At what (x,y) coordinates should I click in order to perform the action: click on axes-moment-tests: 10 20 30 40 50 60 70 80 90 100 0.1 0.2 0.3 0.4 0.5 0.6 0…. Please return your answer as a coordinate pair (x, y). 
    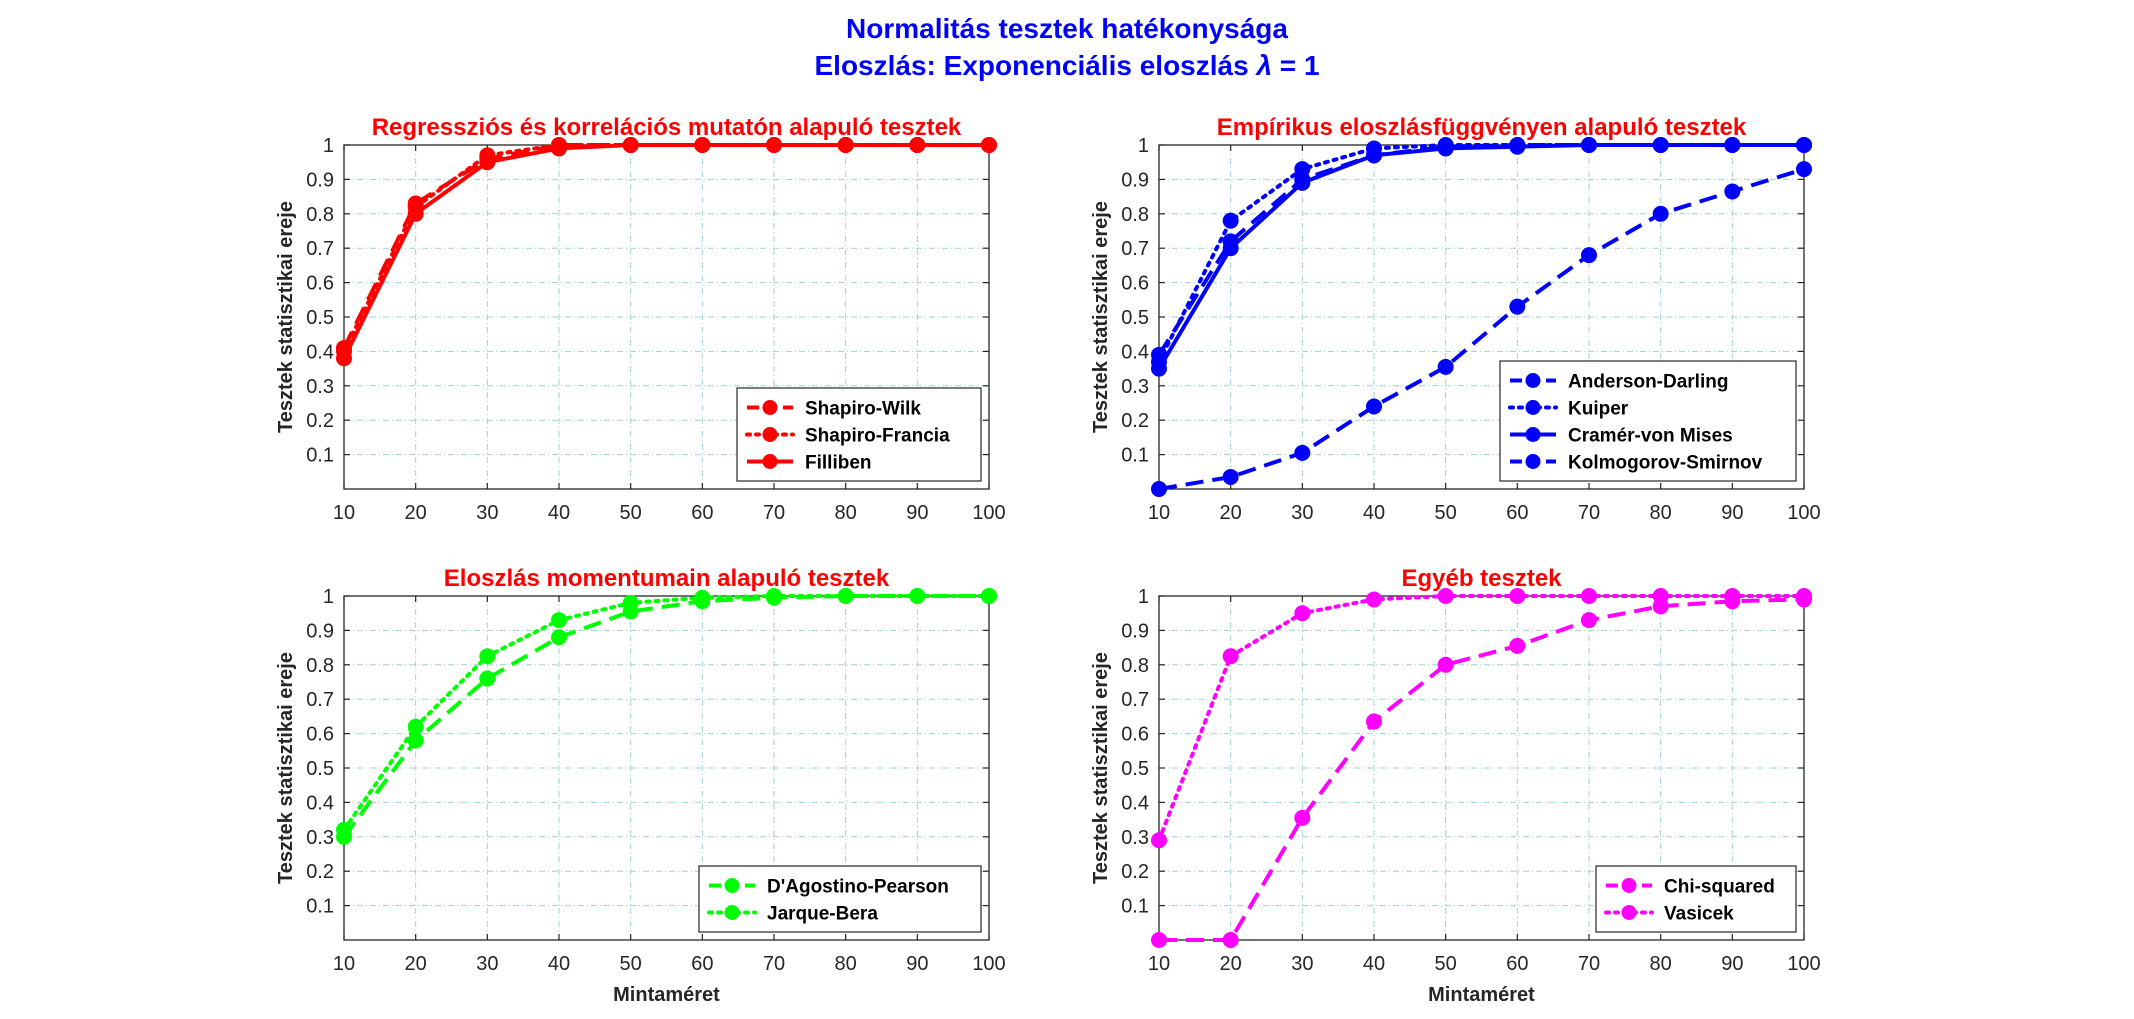
    Looking at the image, I should click on (640, 785).